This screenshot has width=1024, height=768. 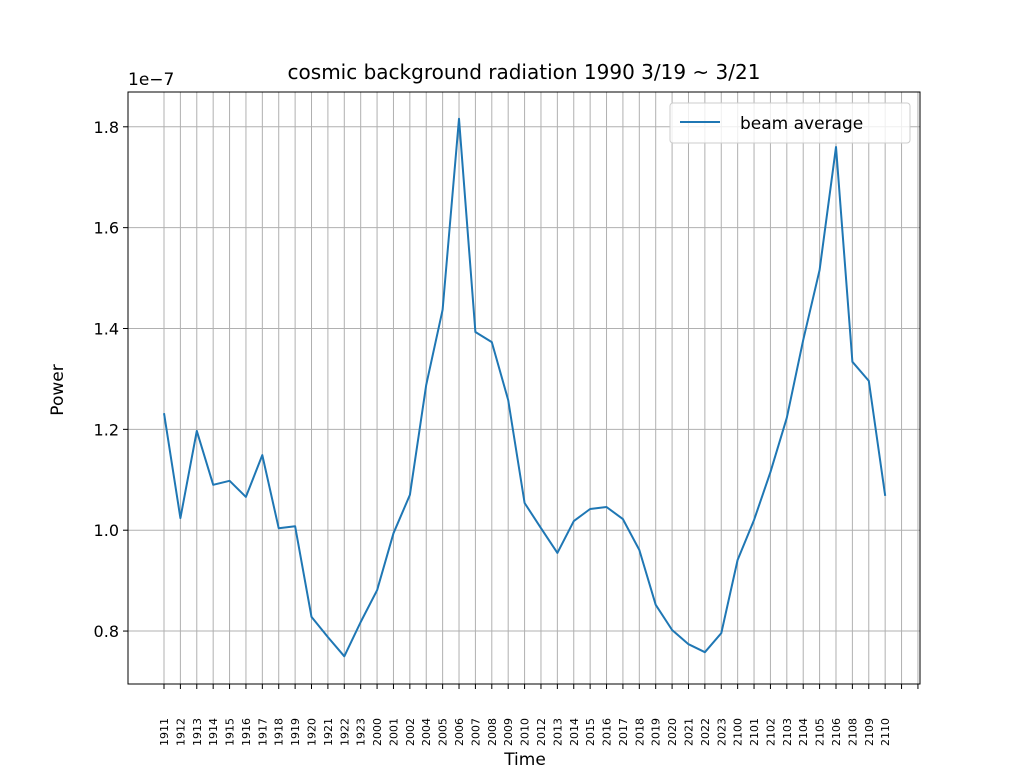 What do you see at coordinates (852, 732) in the screenshot?
I see `x-tick-label: 2108` at bounding box center [852, 732].